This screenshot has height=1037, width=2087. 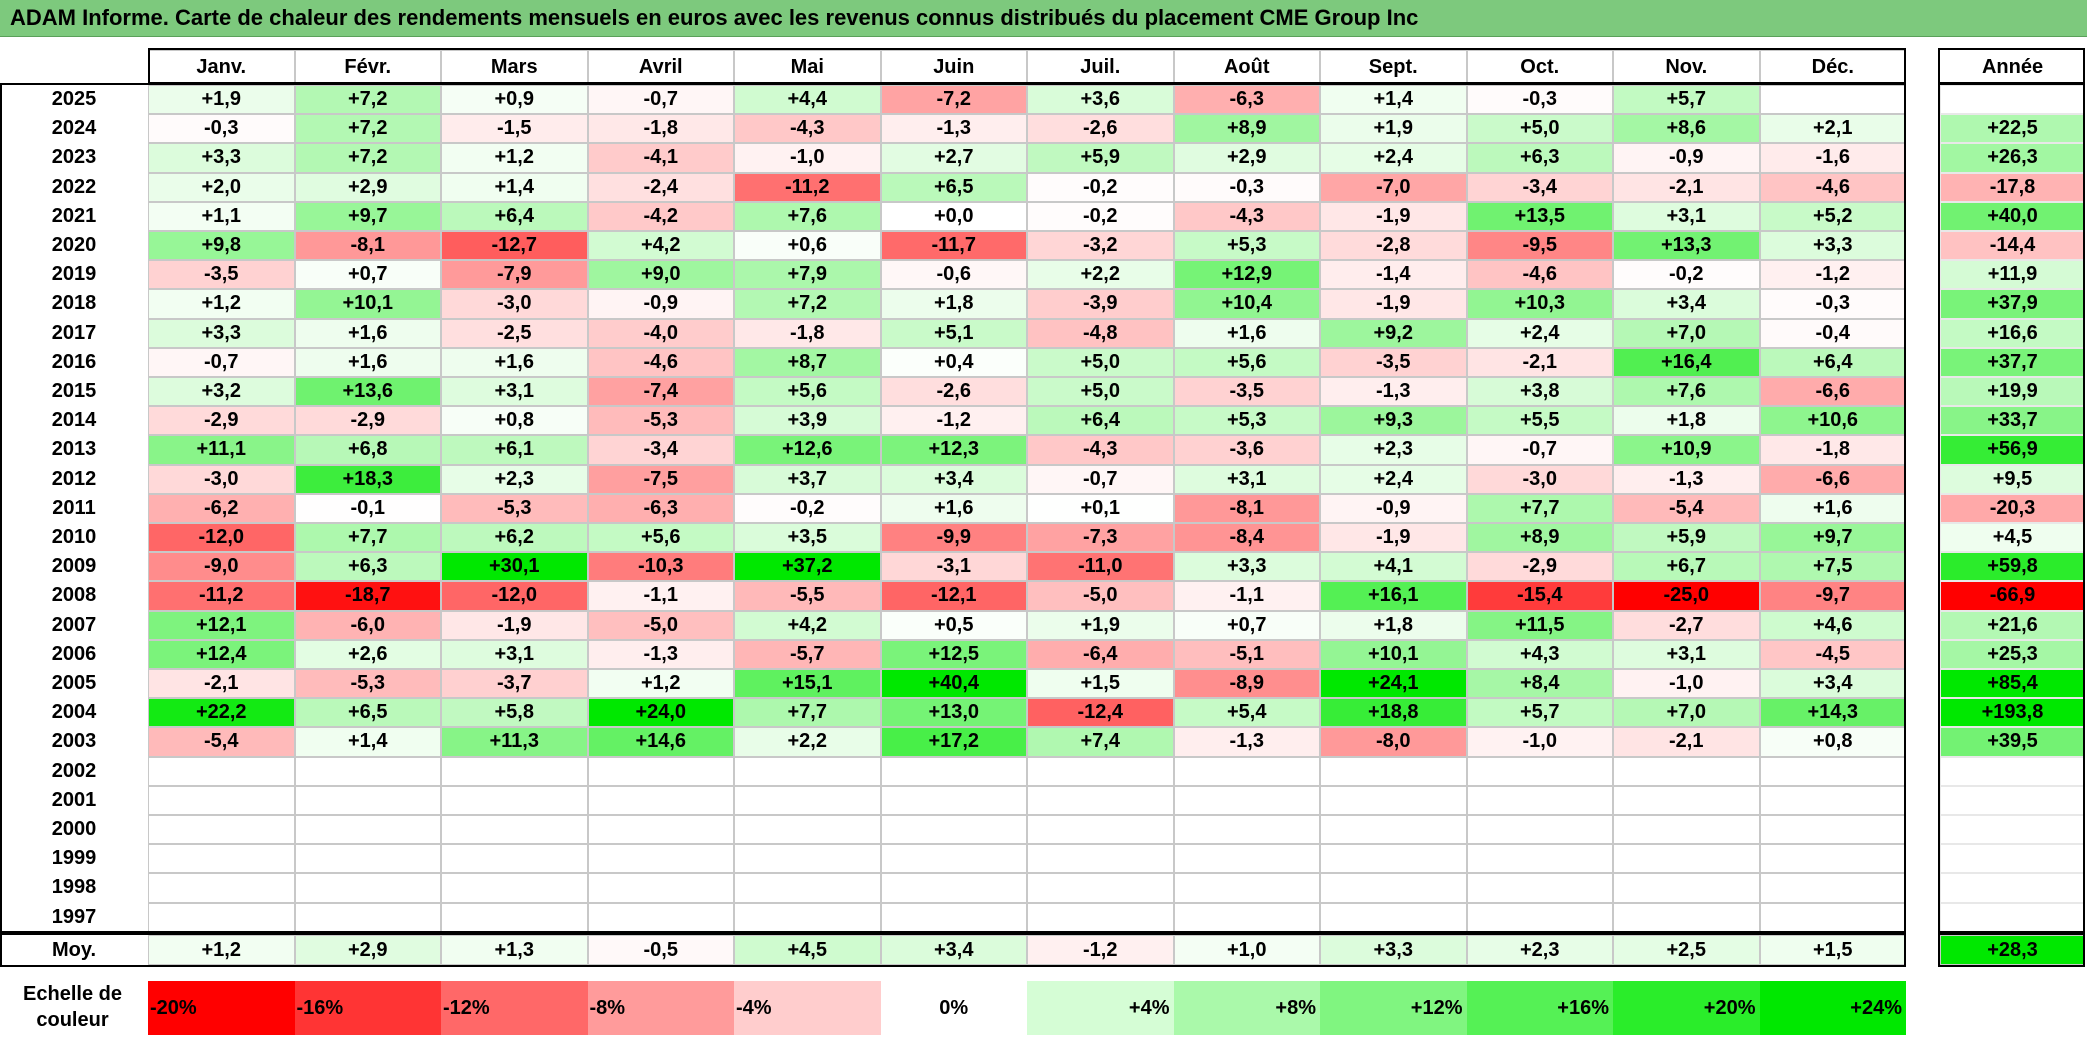 What do you see at coordinates (74, 538) in the screenshot?
I see `year-label: 2010` at bounding box center [74, 538].